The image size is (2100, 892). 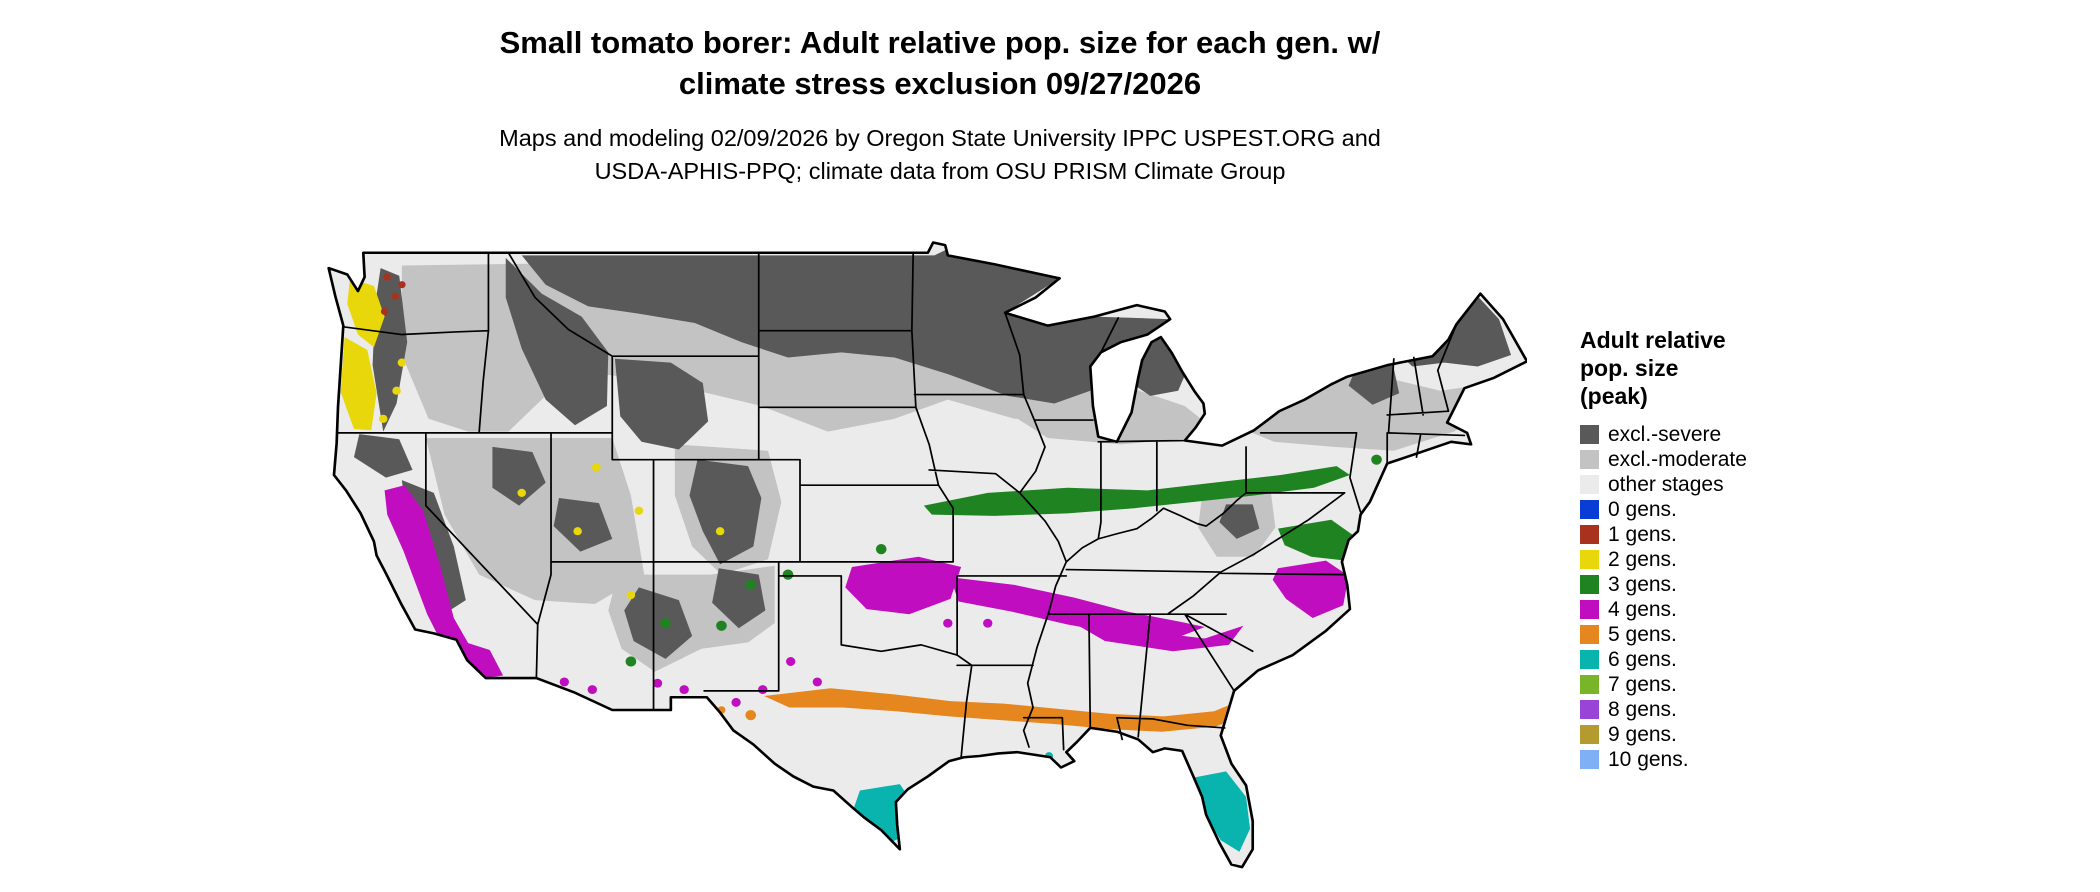 I want to click on map-region-7-gens, so click(x=1211, y=878).